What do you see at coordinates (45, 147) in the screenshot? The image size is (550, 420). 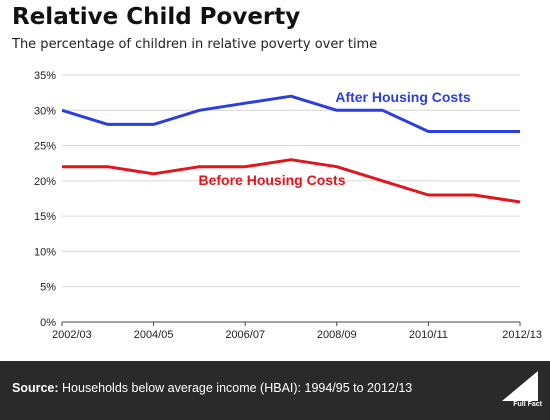 I see `y-tick-label: 25%` at bounding box center [45, 147].